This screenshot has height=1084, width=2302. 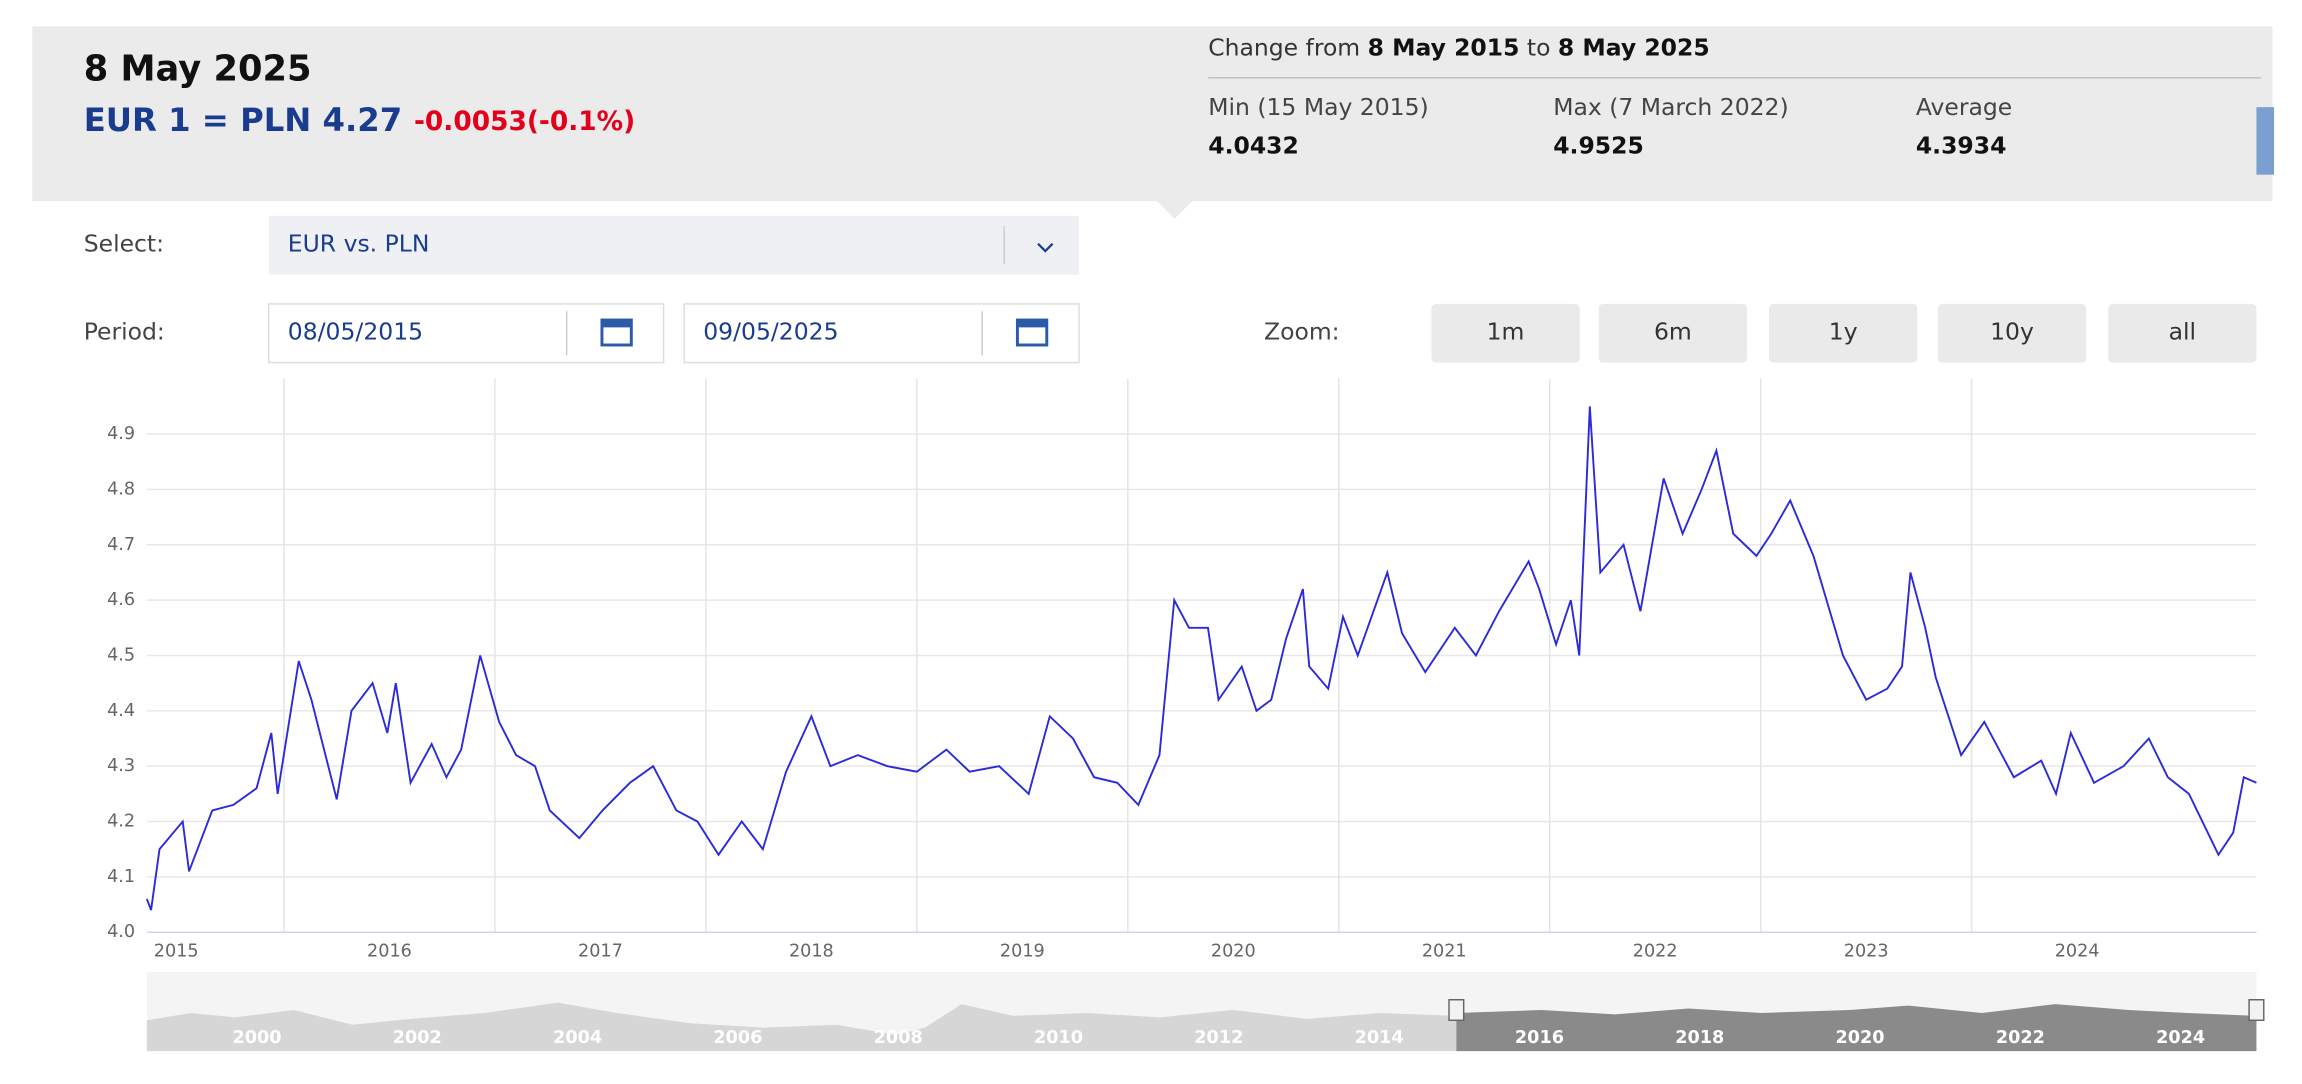 I want to click on date-from-box, so click(x=466, y=333).